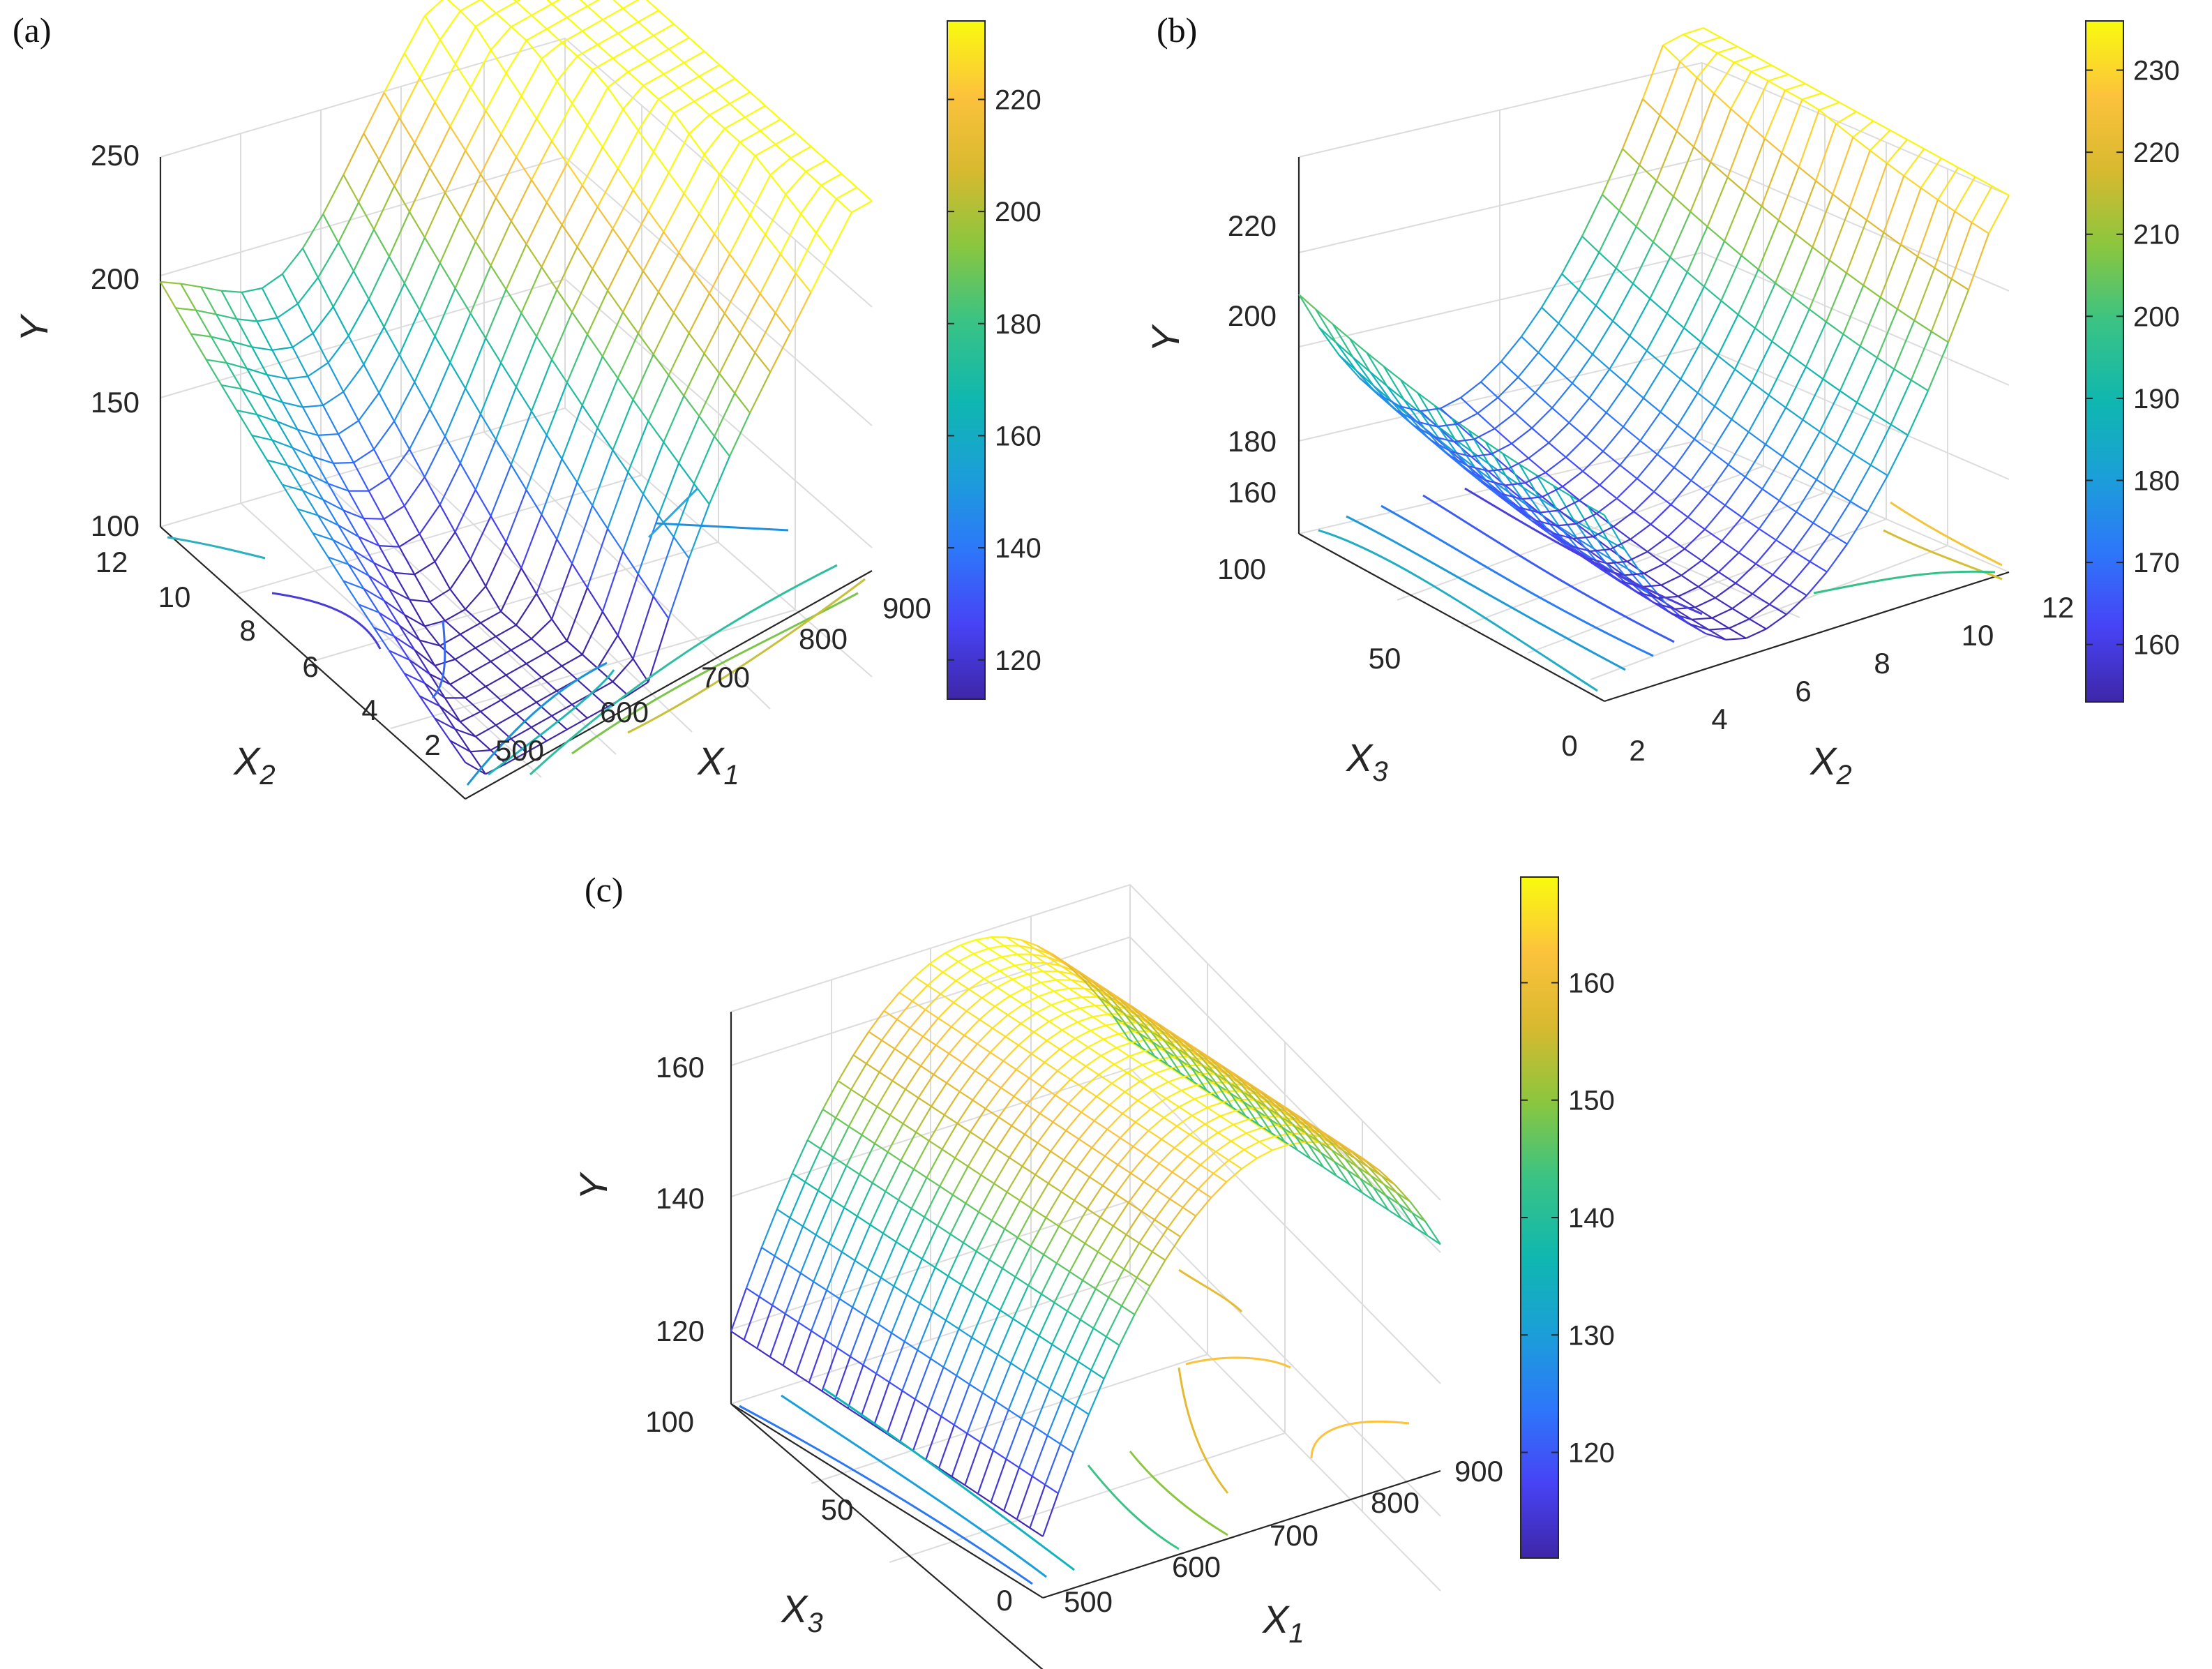  What do you see at coordinates (2157, 235) in the screenshot?
I see `colorbar-tick-label: 210` at bounding box center [2157, 235].